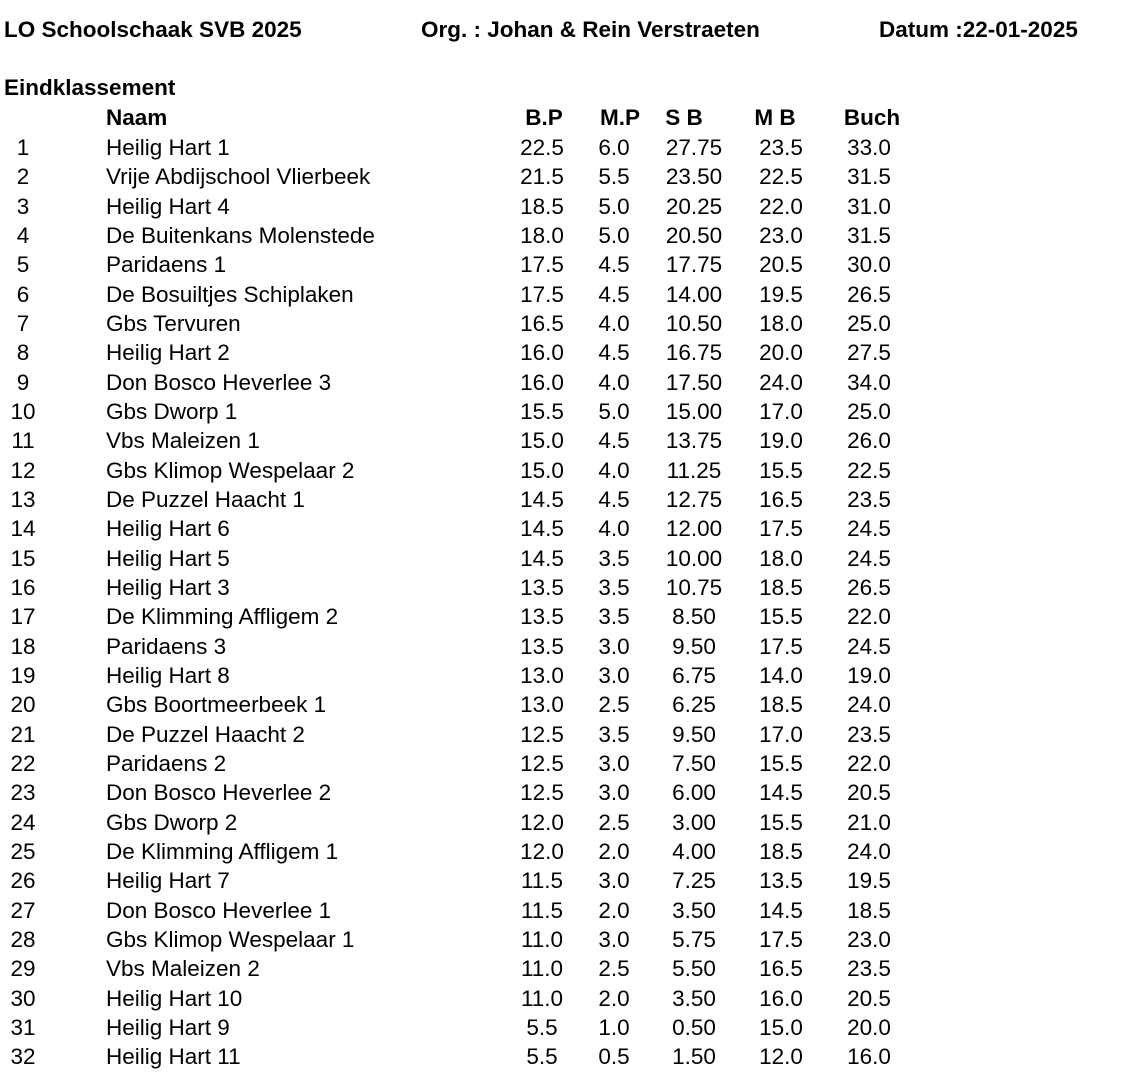 Image resolution: width=1130 pixels, height=1090 pixels. I want to click on cell-mp: 6.0, so click(614, 147).